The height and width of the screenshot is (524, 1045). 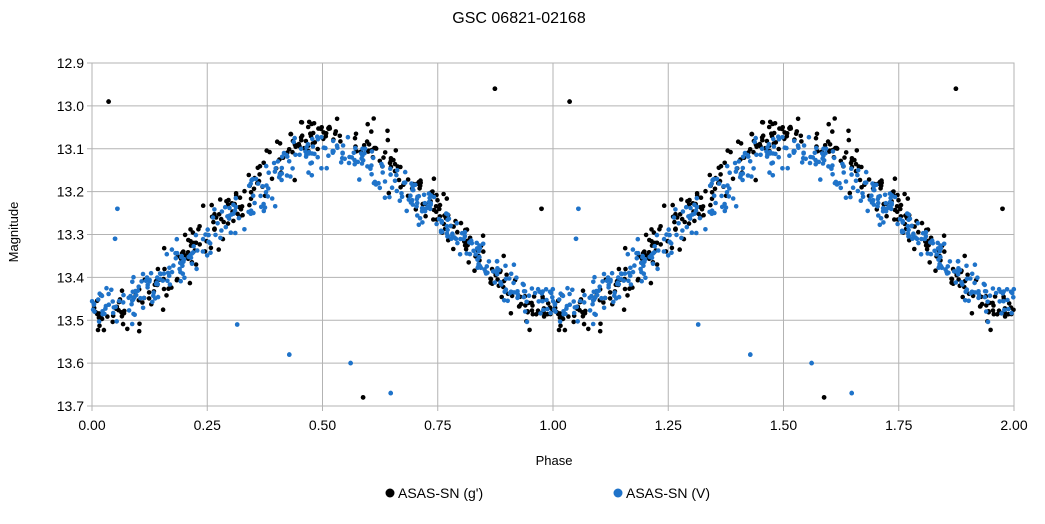 What do you see at coordinates (668, 425) in the screenshot?
I see `x-tick-label: 1.25` at bounding box center [668, 425].